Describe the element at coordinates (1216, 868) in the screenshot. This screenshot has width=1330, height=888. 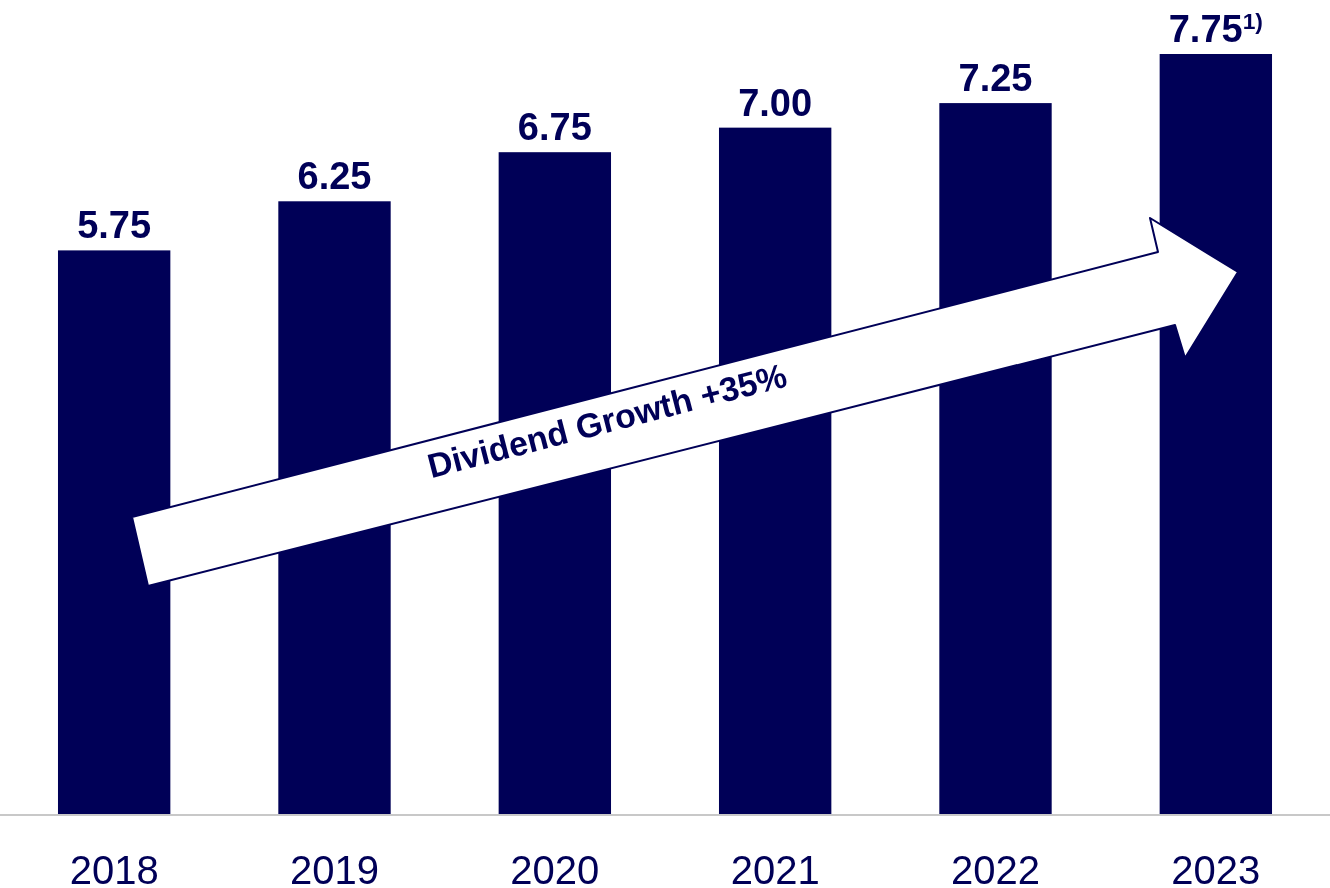
I see `x-tick-label: 2023` at that location.